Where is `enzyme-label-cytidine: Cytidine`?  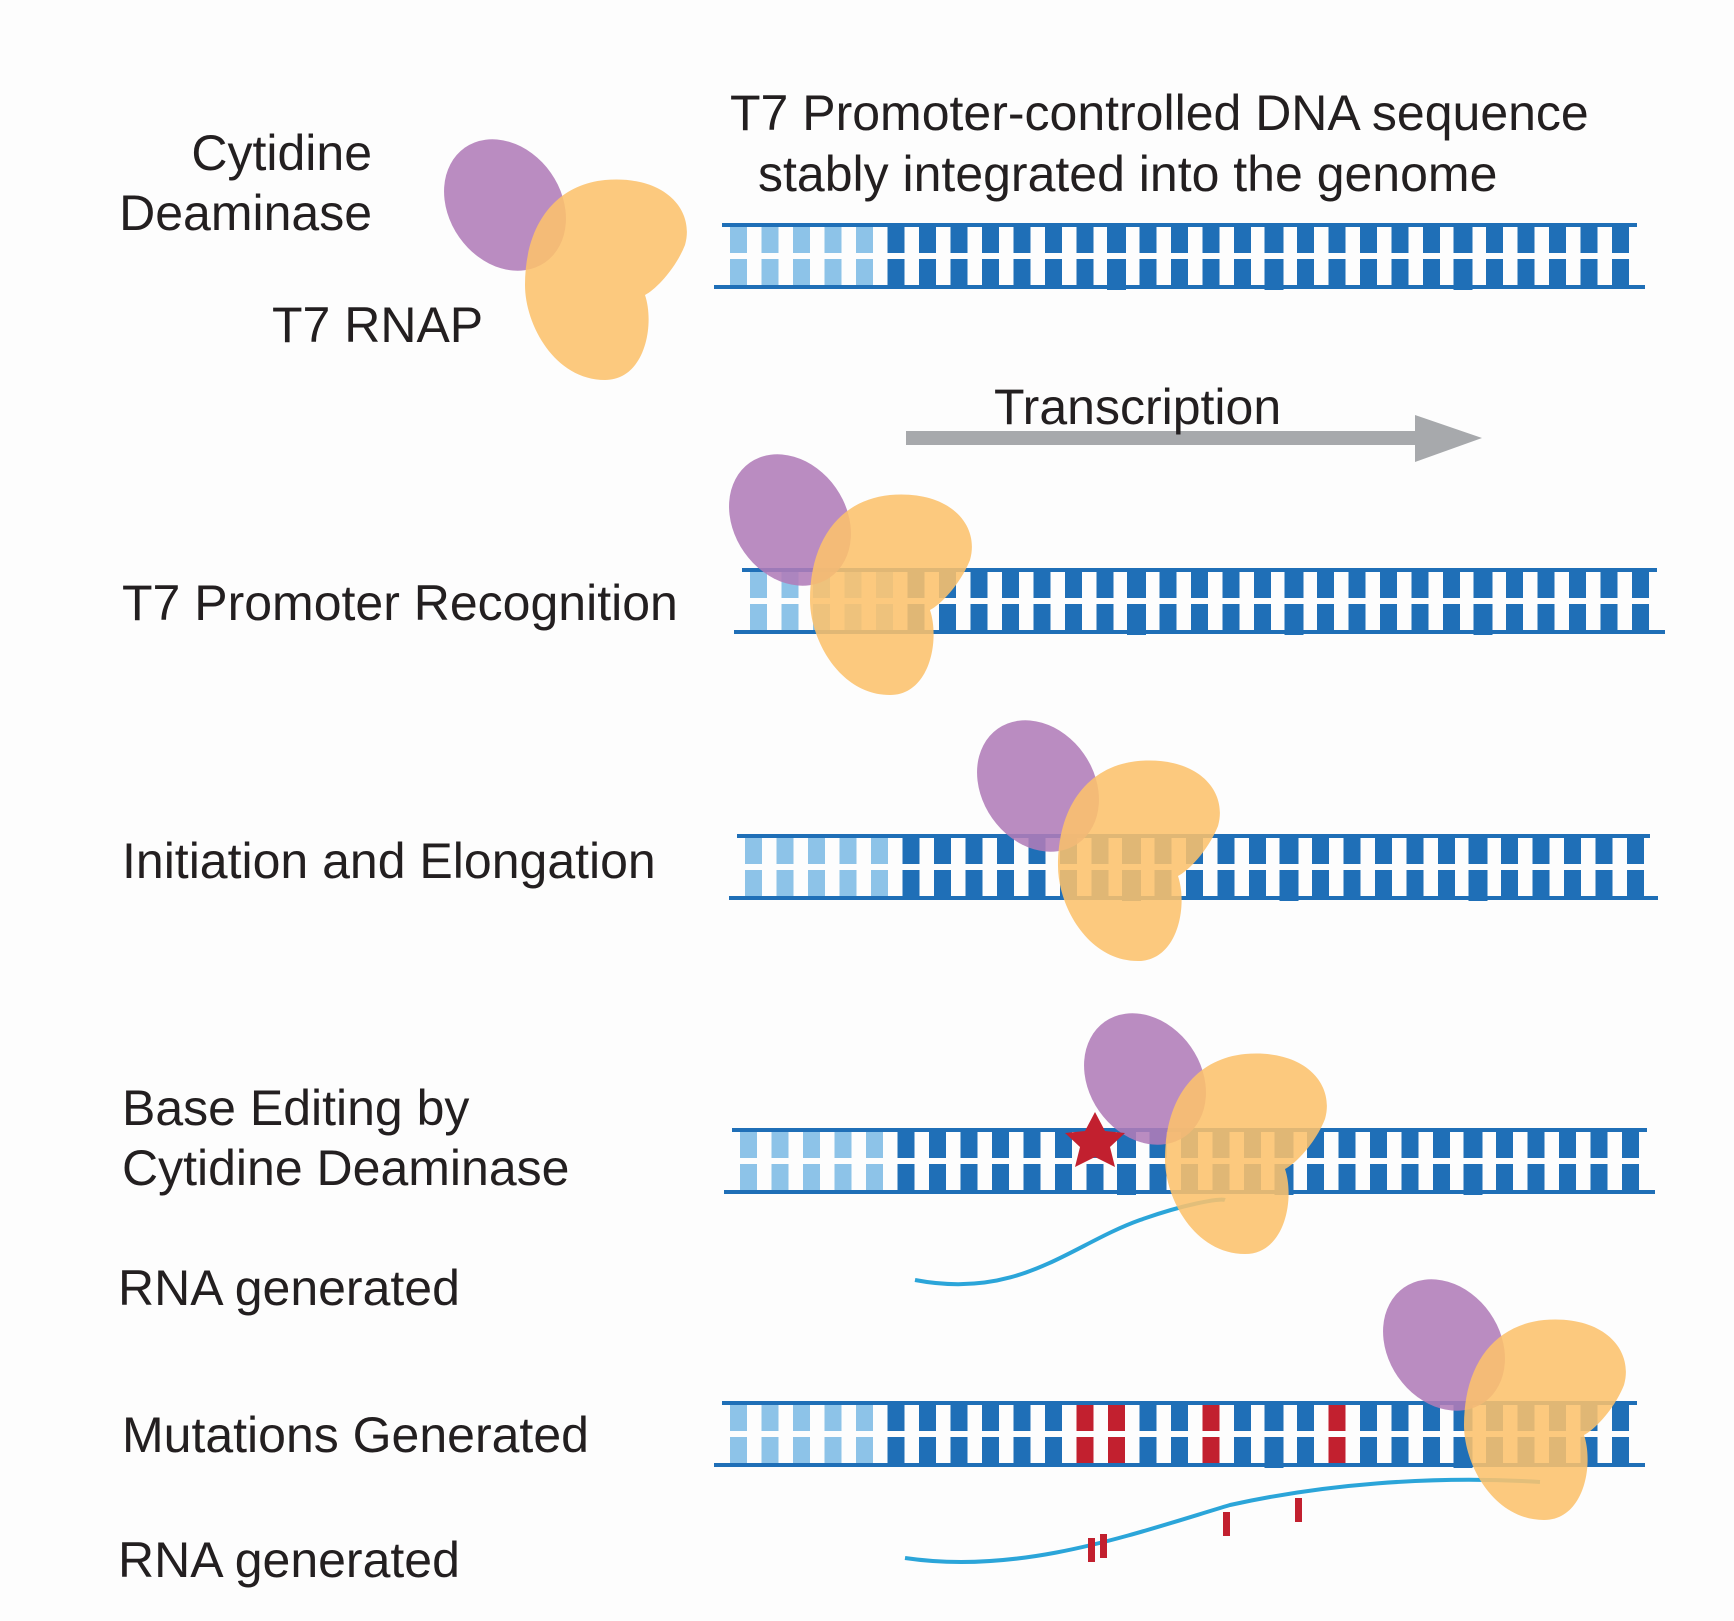
enzyme-label-cytidine: Cytidine is located at coordinates (281, 153).